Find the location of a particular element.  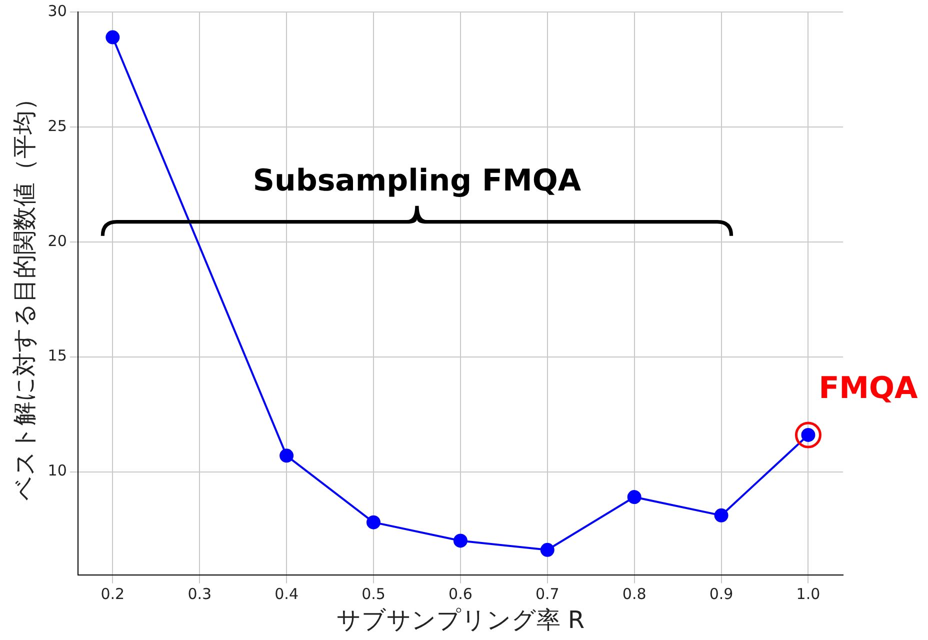

x-tick-label: 0.2 is located at coordinates (112, 594).